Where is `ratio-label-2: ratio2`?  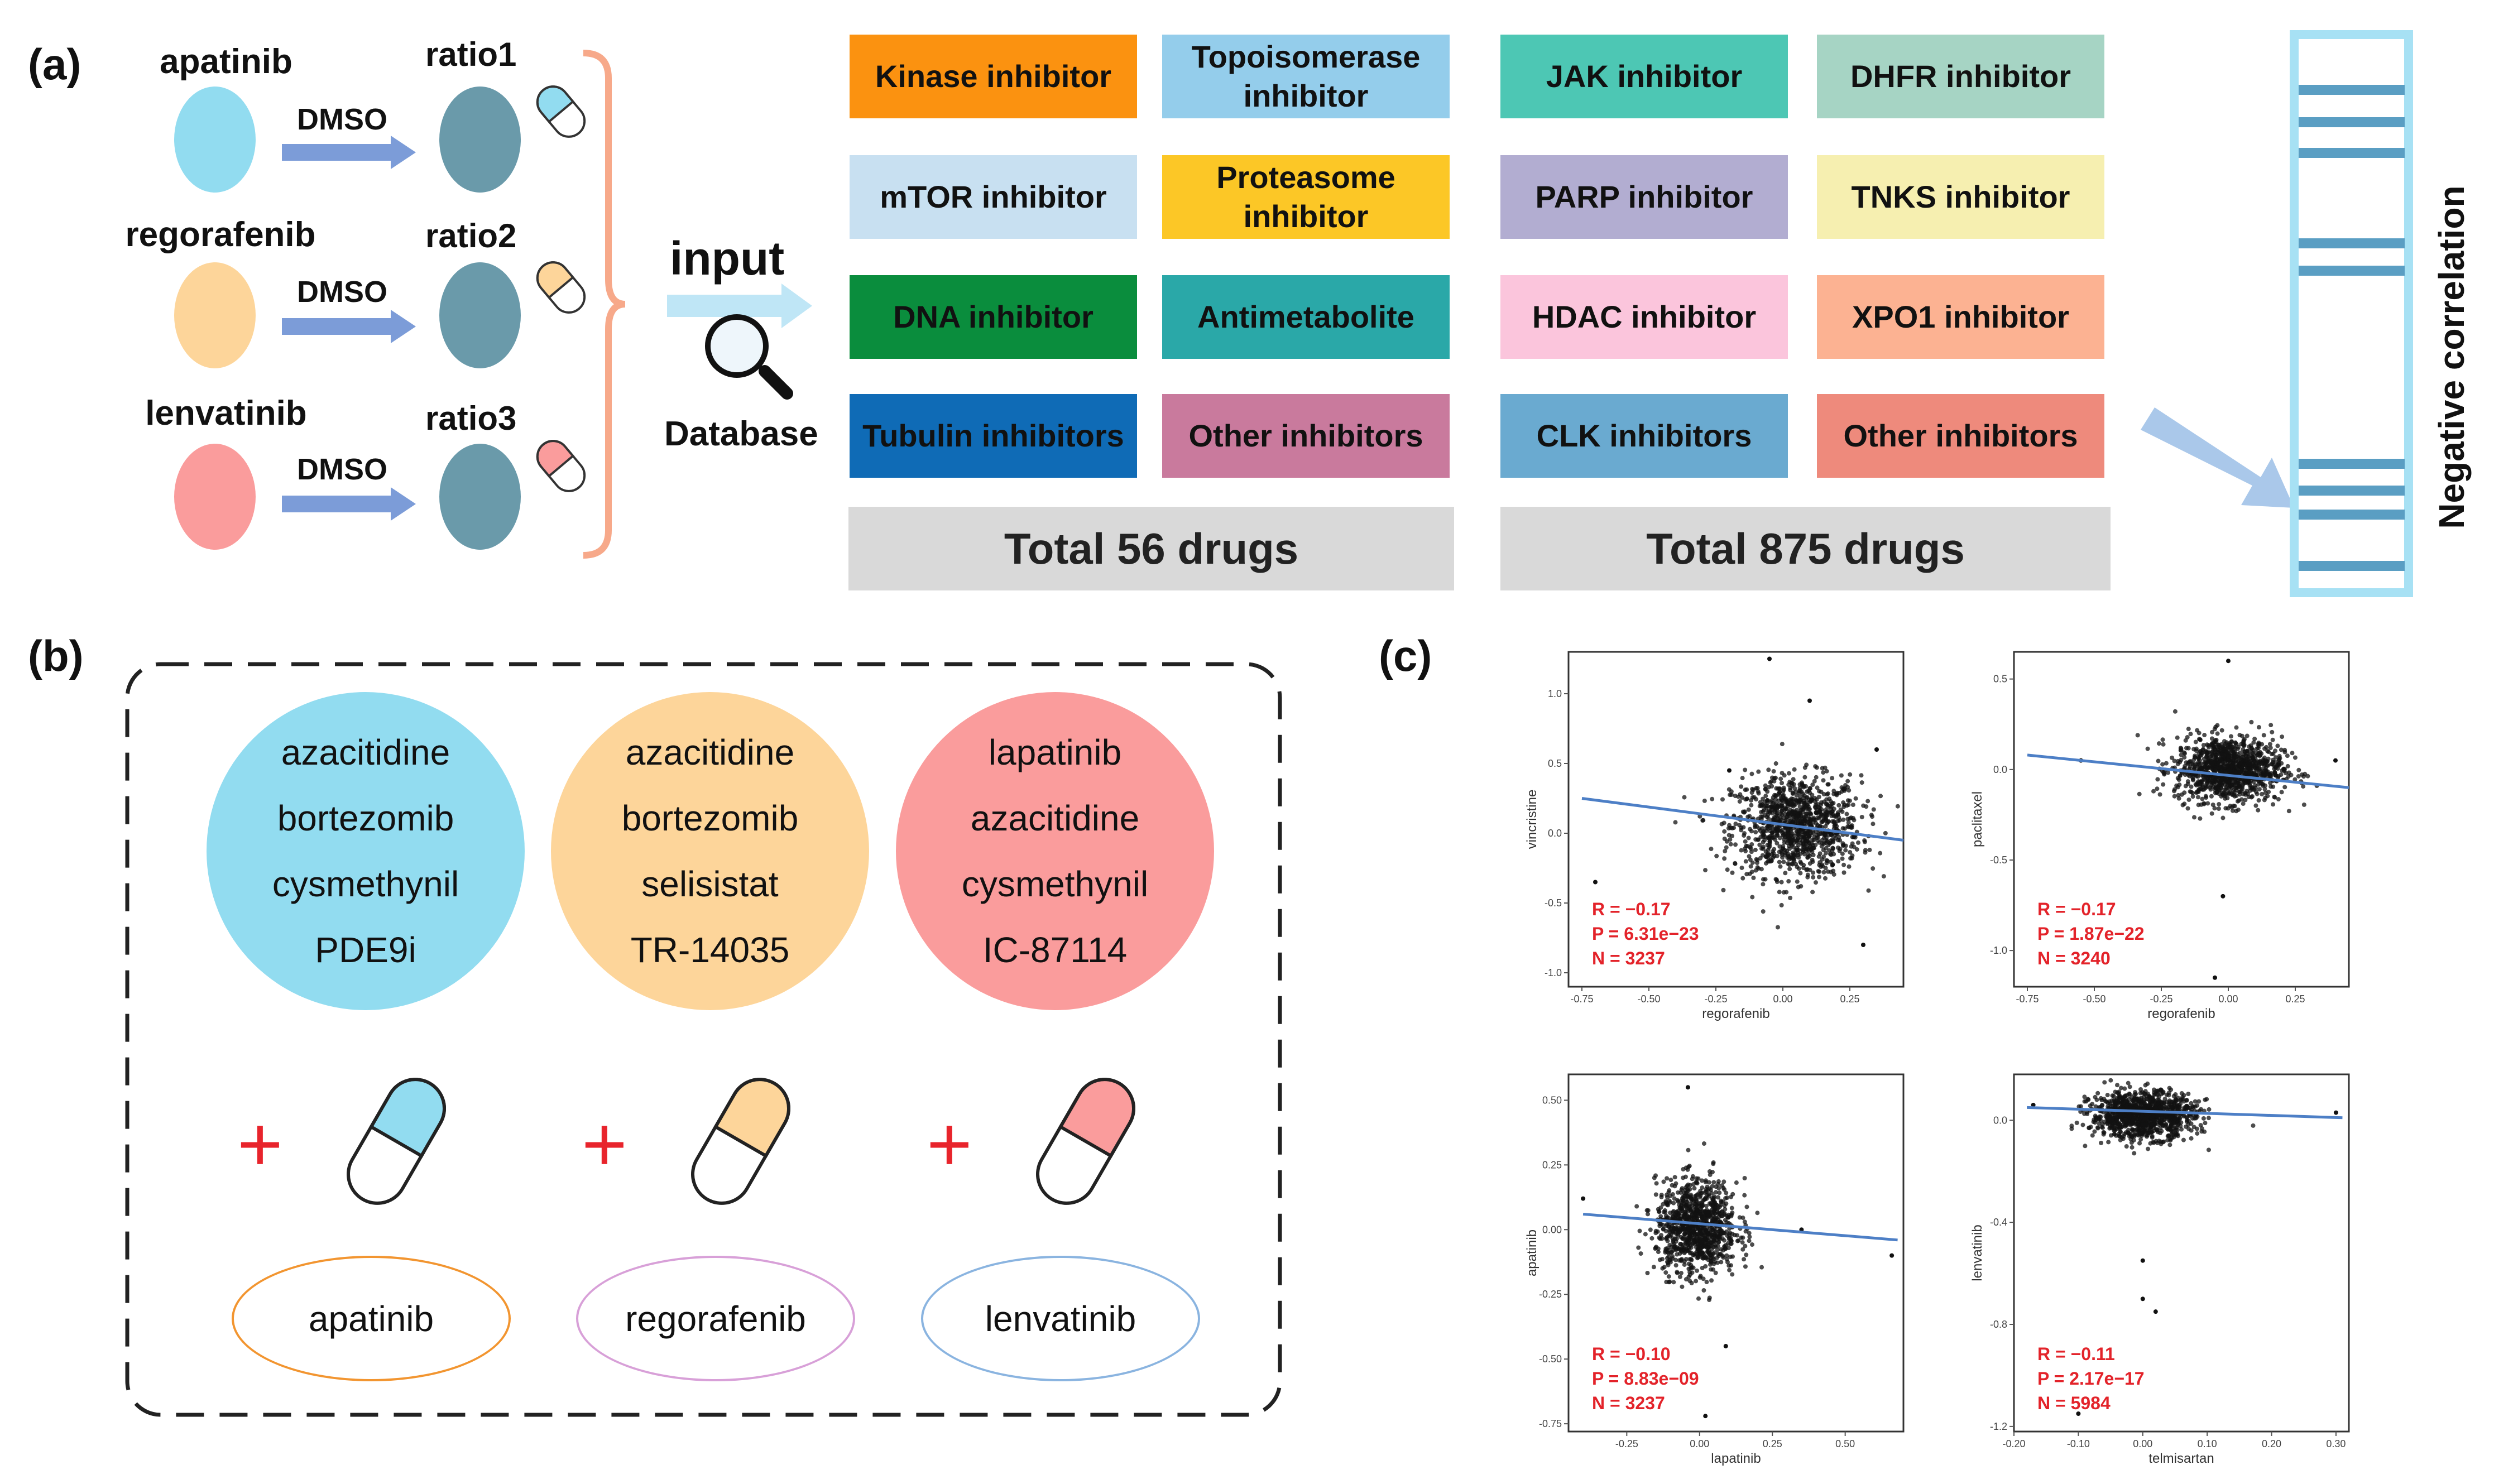 ratio-label-2: ratio2 is located at coordinates (471, 236).